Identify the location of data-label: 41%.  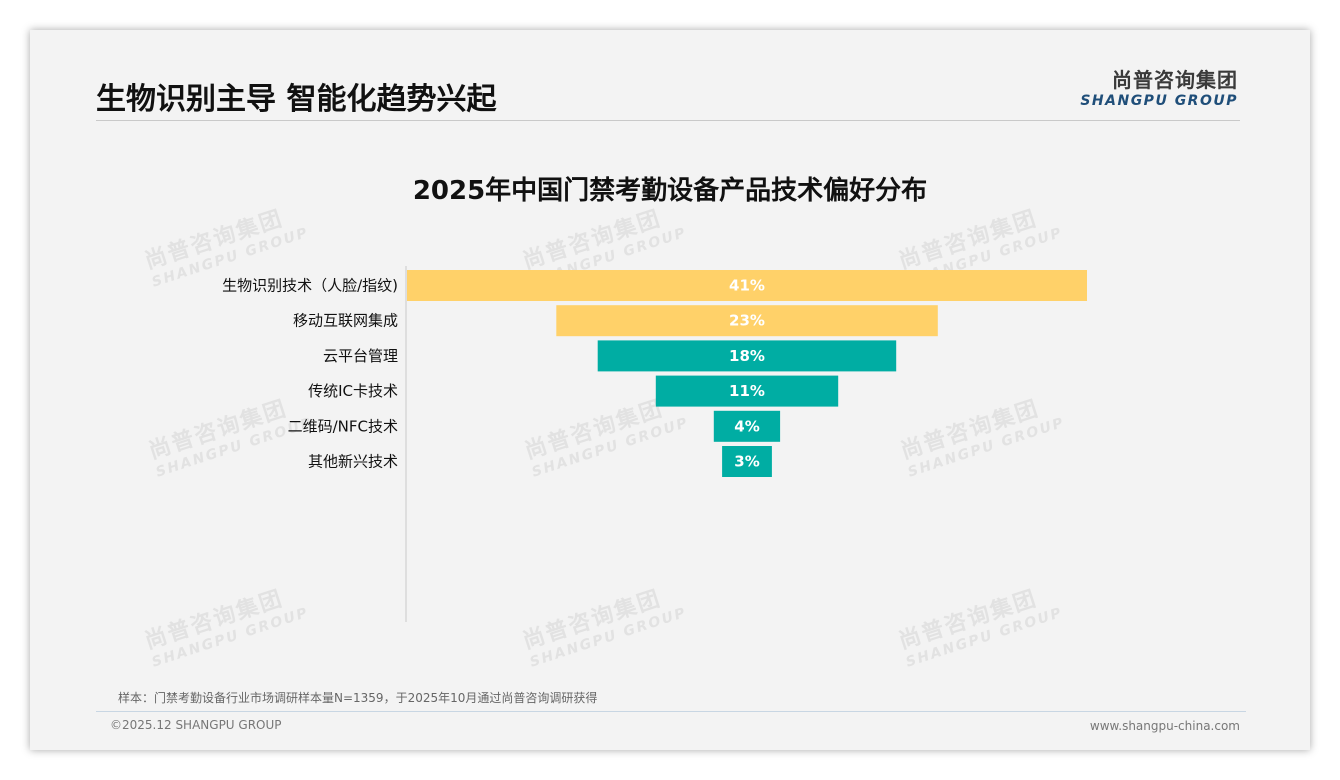
(747, 286).